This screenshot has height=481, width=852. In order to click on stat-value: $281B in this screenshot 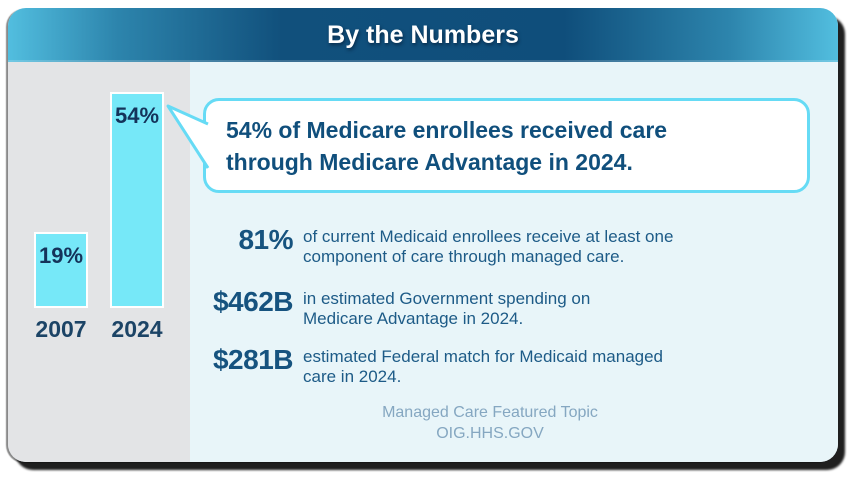, I will do `click(253, 359)`.